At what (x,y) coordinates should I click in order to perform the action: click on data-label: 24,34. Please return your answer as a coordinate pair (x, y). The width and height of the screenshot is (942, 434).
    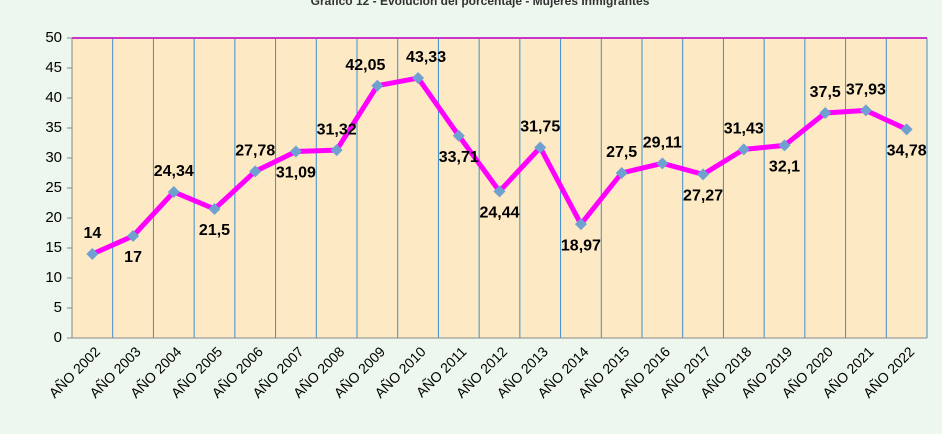
    Looking at the image, I should click on (174, 171).